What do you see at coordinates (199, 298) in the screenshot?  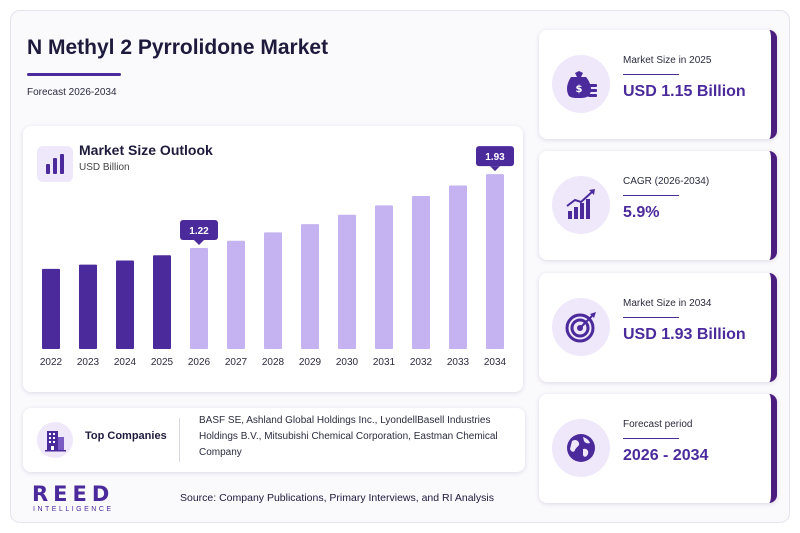 I see `bar-2026` at bounding box center [199, 298].